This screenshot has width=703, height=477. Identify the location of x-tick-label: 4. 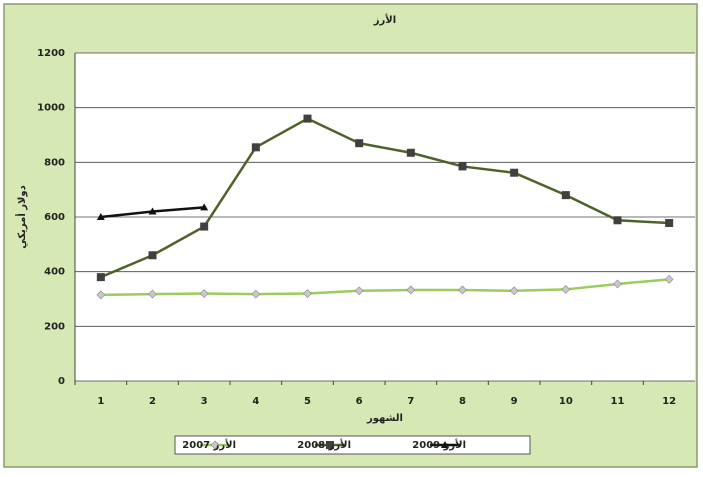
(255, 401).